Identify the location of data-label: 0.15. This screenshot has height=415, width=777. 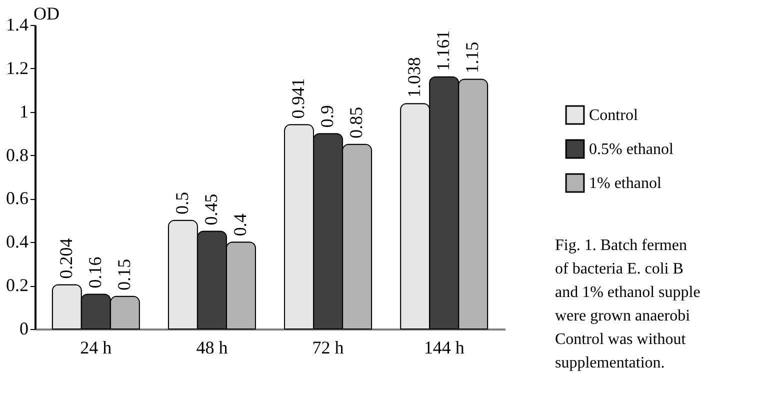
(124, 274).